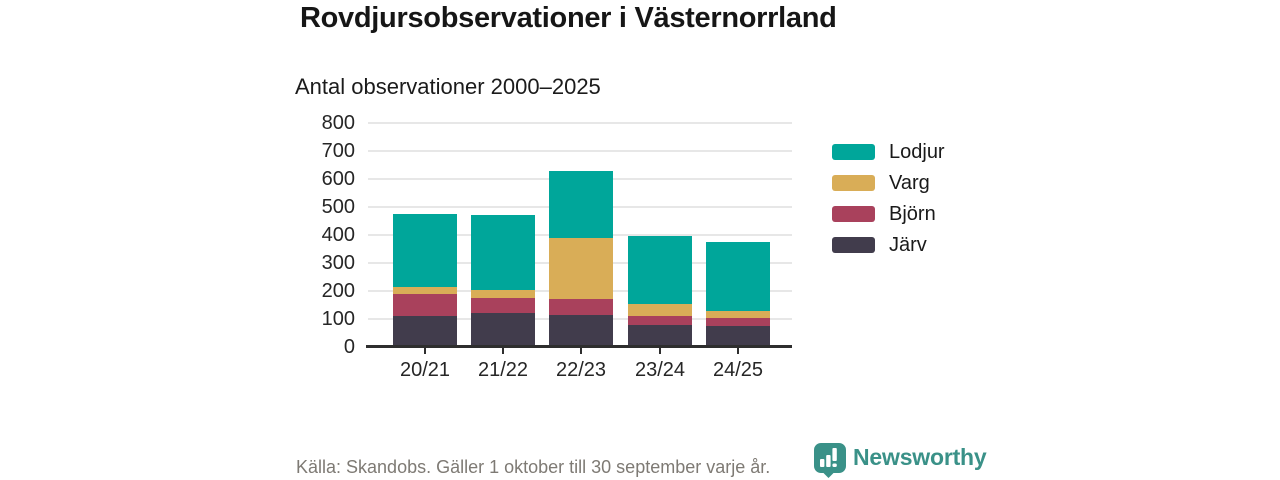 The image size is (1280, 480). Describe the element at coordinates (853, 245) in the screenshot. I see `legend-swatch-jarv` at that location.